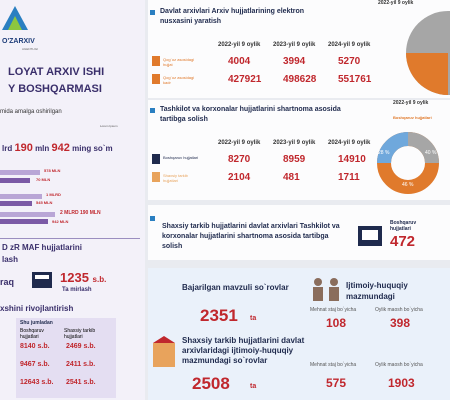 The image size is (450, 400). Describe the element at coordinates (60, 221) in the screenshot. I see `bar-label: 942 MLN` at that location.